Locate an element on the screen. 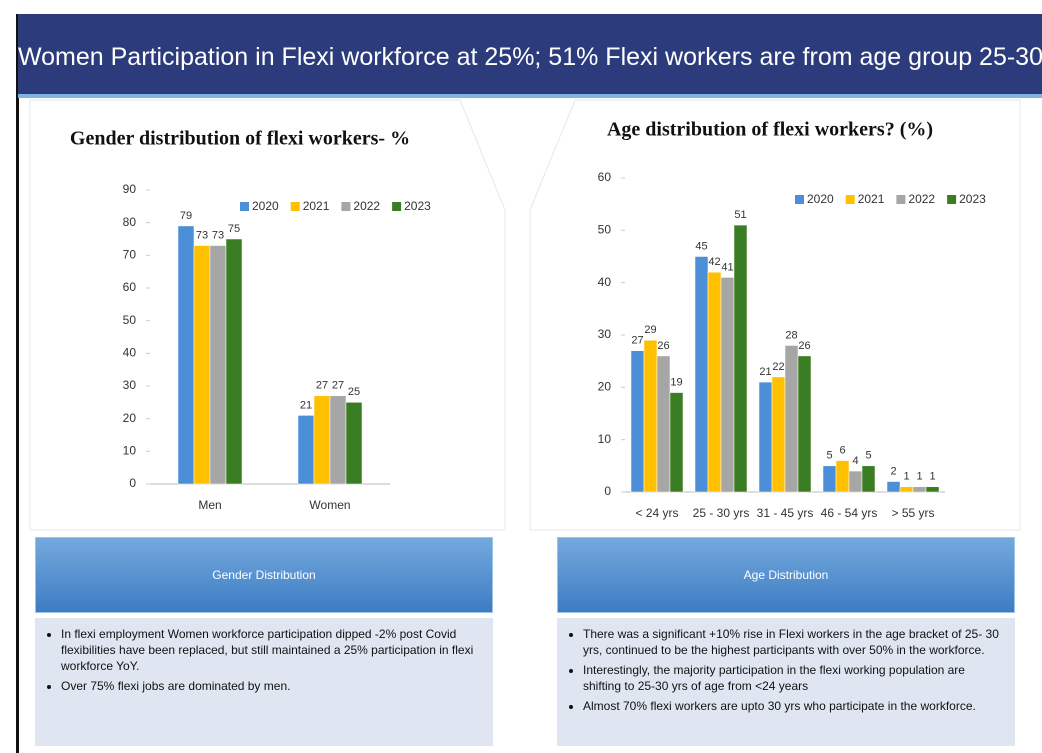  value-label: 6 is located at coordinates (842, 451).